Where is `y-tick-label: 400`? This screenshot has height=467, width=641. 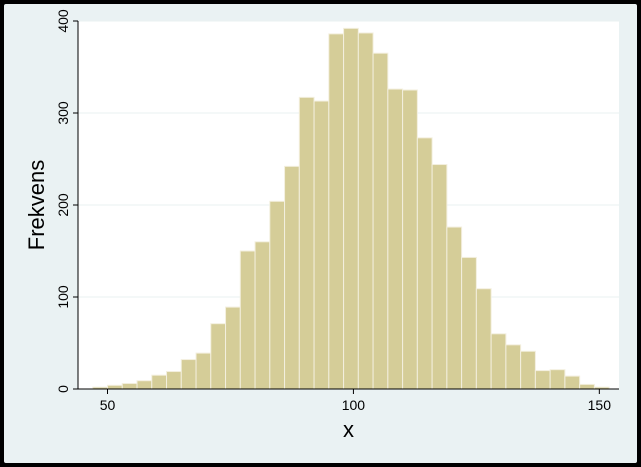
y-tick-label: 400 is located at coordinates (63, 21).